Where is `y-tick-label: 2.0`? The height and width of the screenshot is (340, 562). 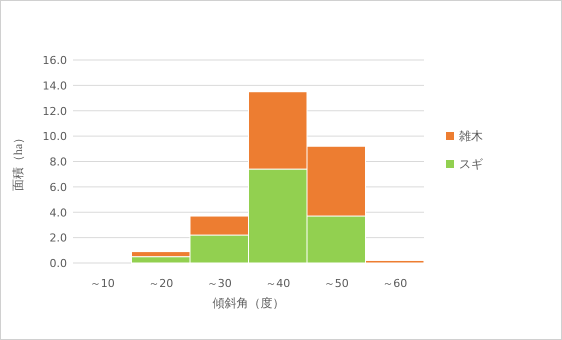
y-tick-label: 2.0 is located at coordinates (58, 238).